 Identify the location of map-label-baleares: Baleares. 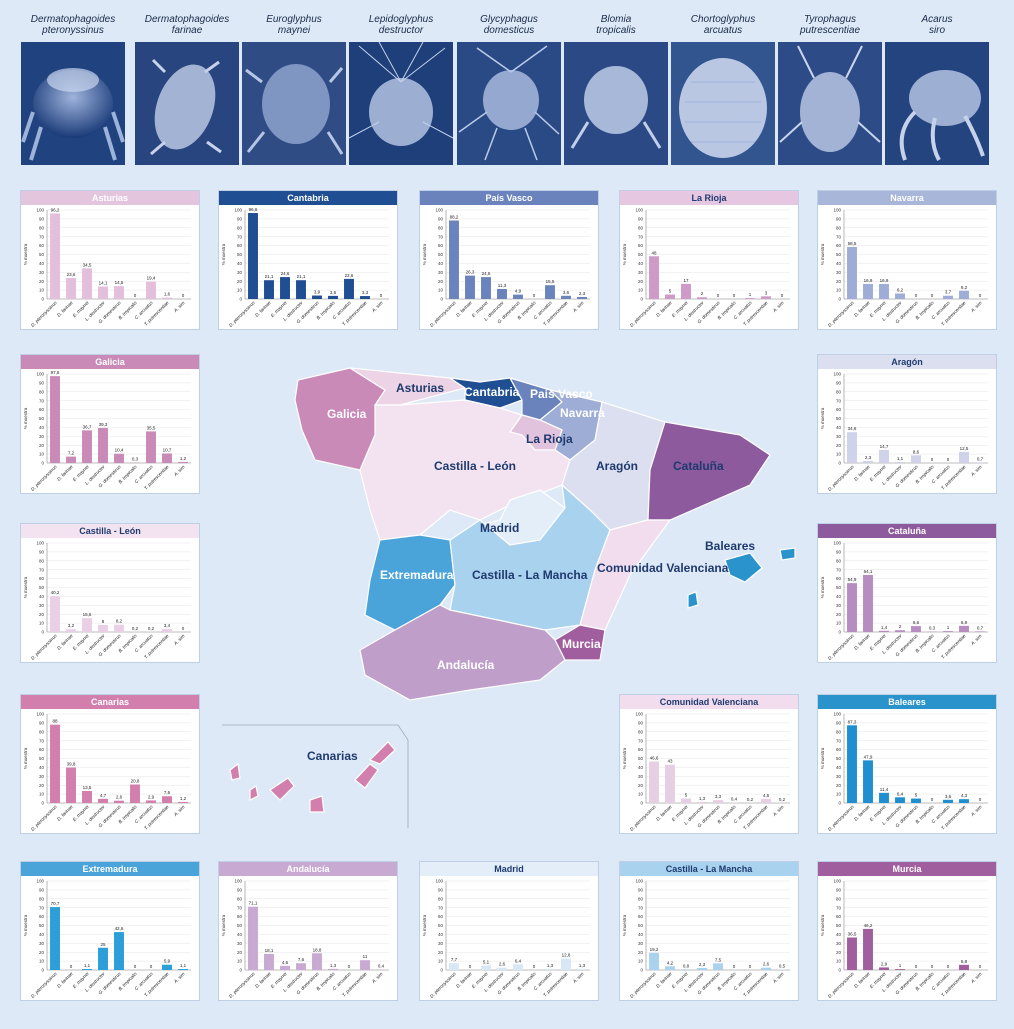
(730, 546).